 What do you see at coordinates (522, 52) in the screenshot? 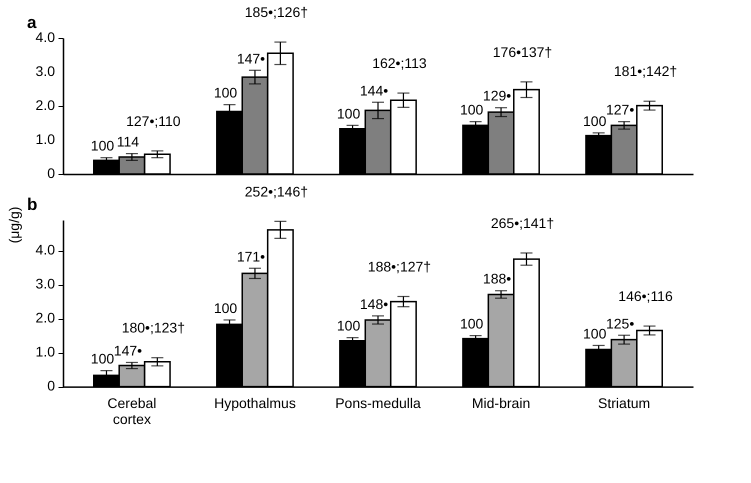
I see `annotation: 176•137†` at bounding box center [522, 52].